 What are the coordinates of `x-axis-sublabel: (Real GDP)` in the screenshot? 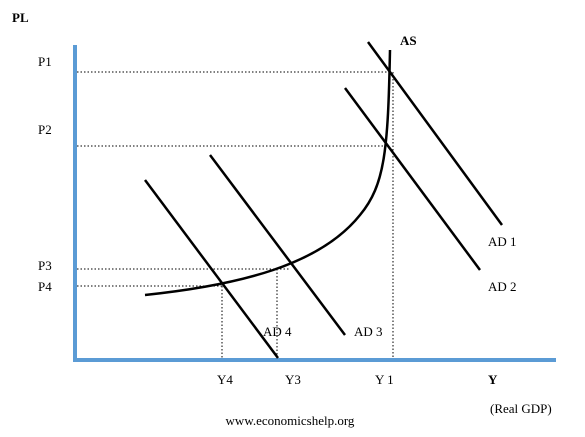 It's located at (521, 408).